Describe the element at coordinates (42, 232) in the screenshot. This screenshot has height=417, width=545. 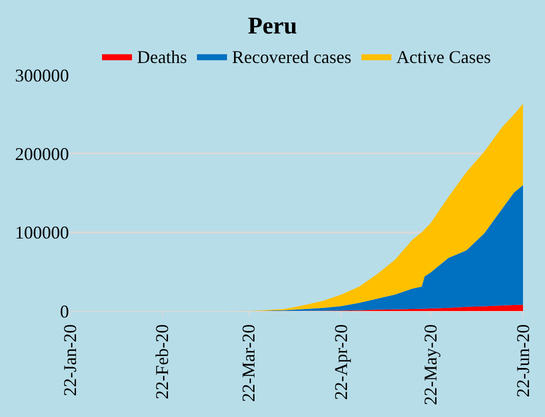
I see `y-tick-label: 100000` at that location.